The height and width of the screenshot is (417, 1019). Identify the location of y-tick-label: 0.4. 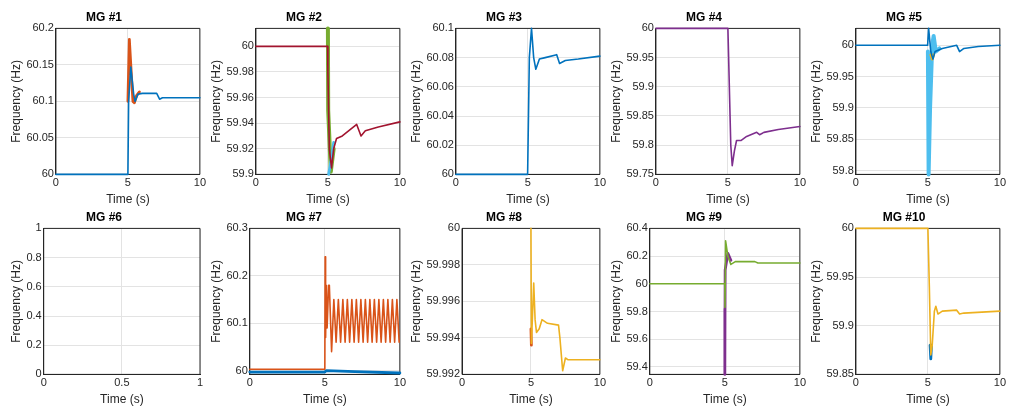
(34, 315).